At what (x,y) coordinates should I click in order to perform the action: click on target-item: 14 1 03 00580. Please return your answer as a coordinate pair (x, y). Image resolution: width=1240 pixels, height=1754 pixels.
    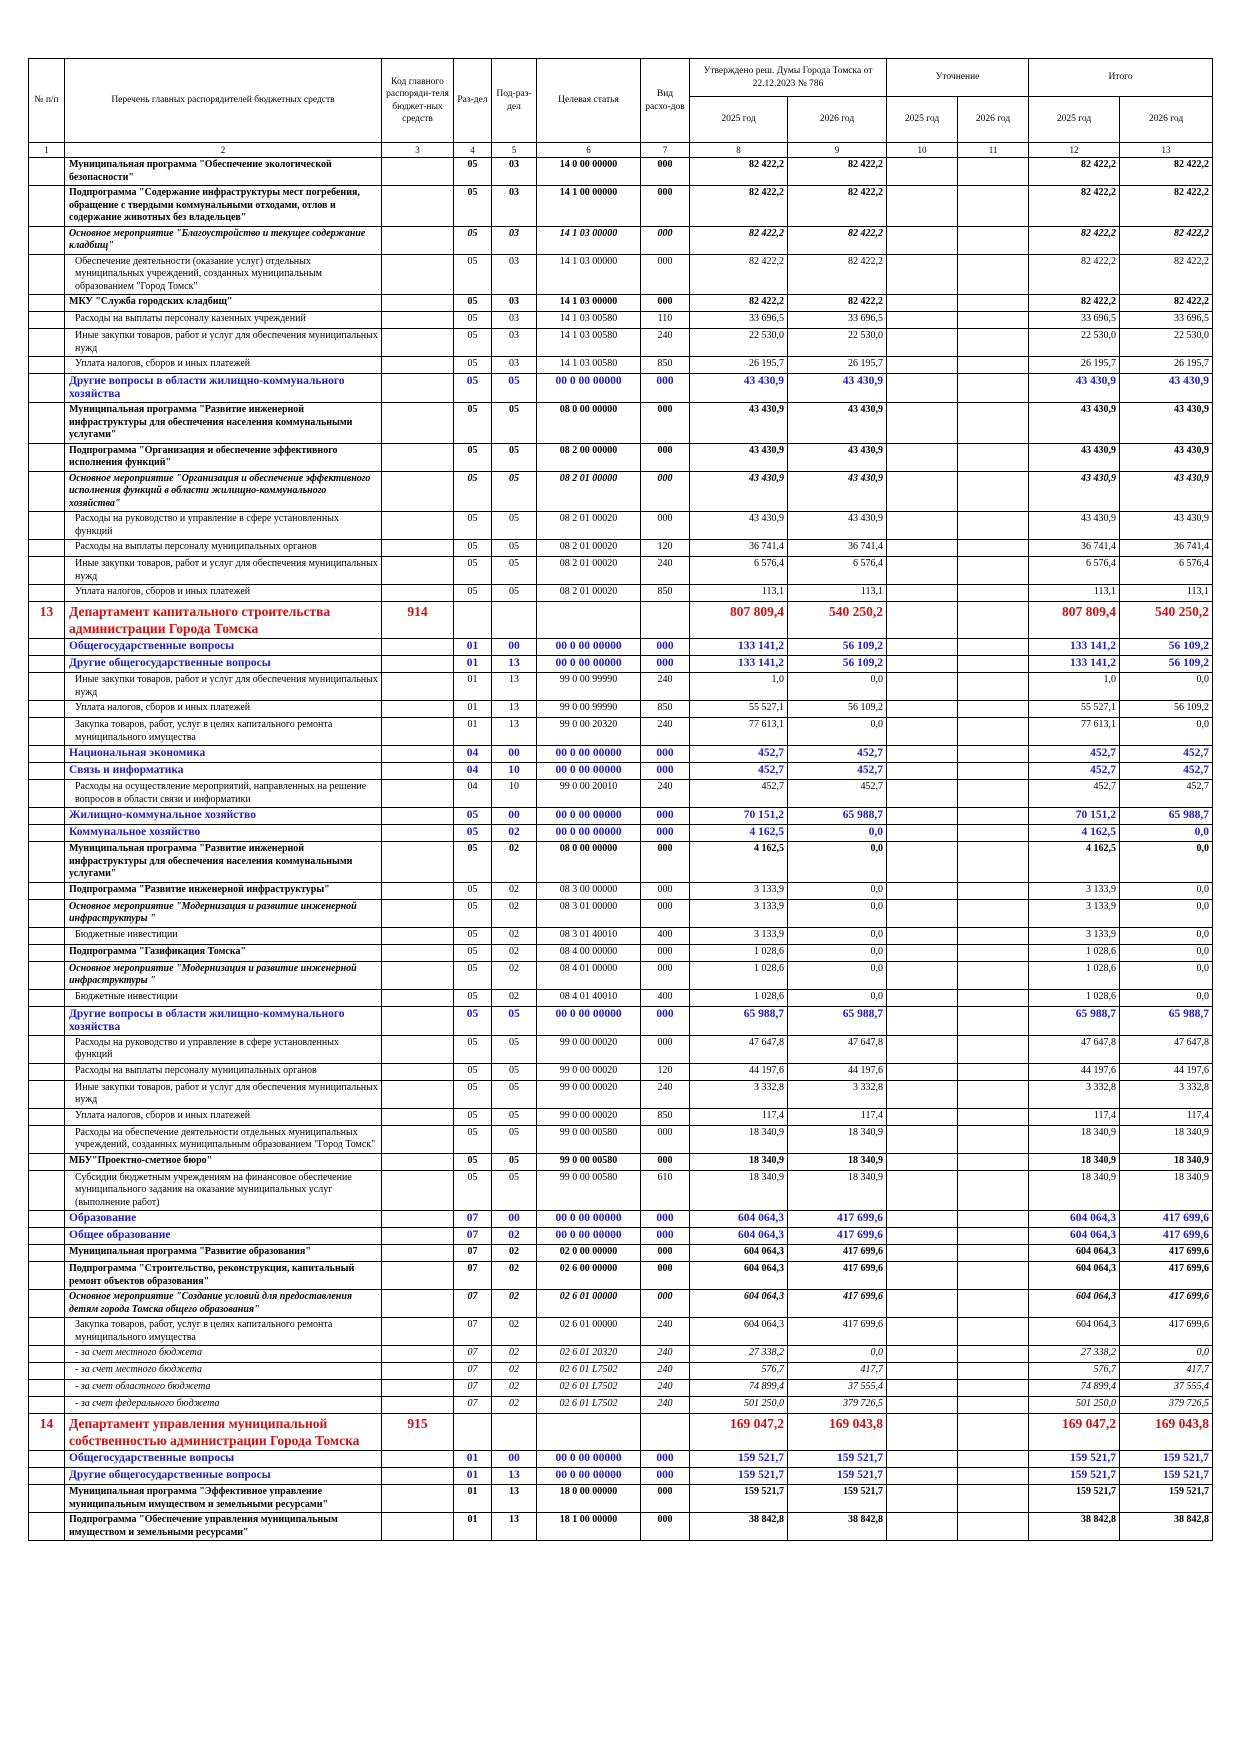
    Looking at the image, I should click on (588, 342).